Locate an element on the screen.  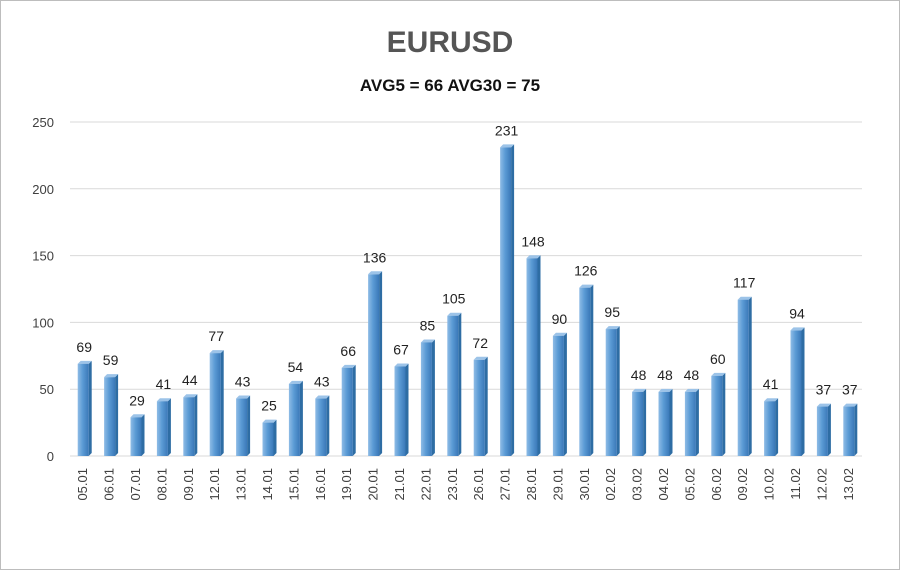
x-tick-label: 03.02 is located at coordinates (637, 484).